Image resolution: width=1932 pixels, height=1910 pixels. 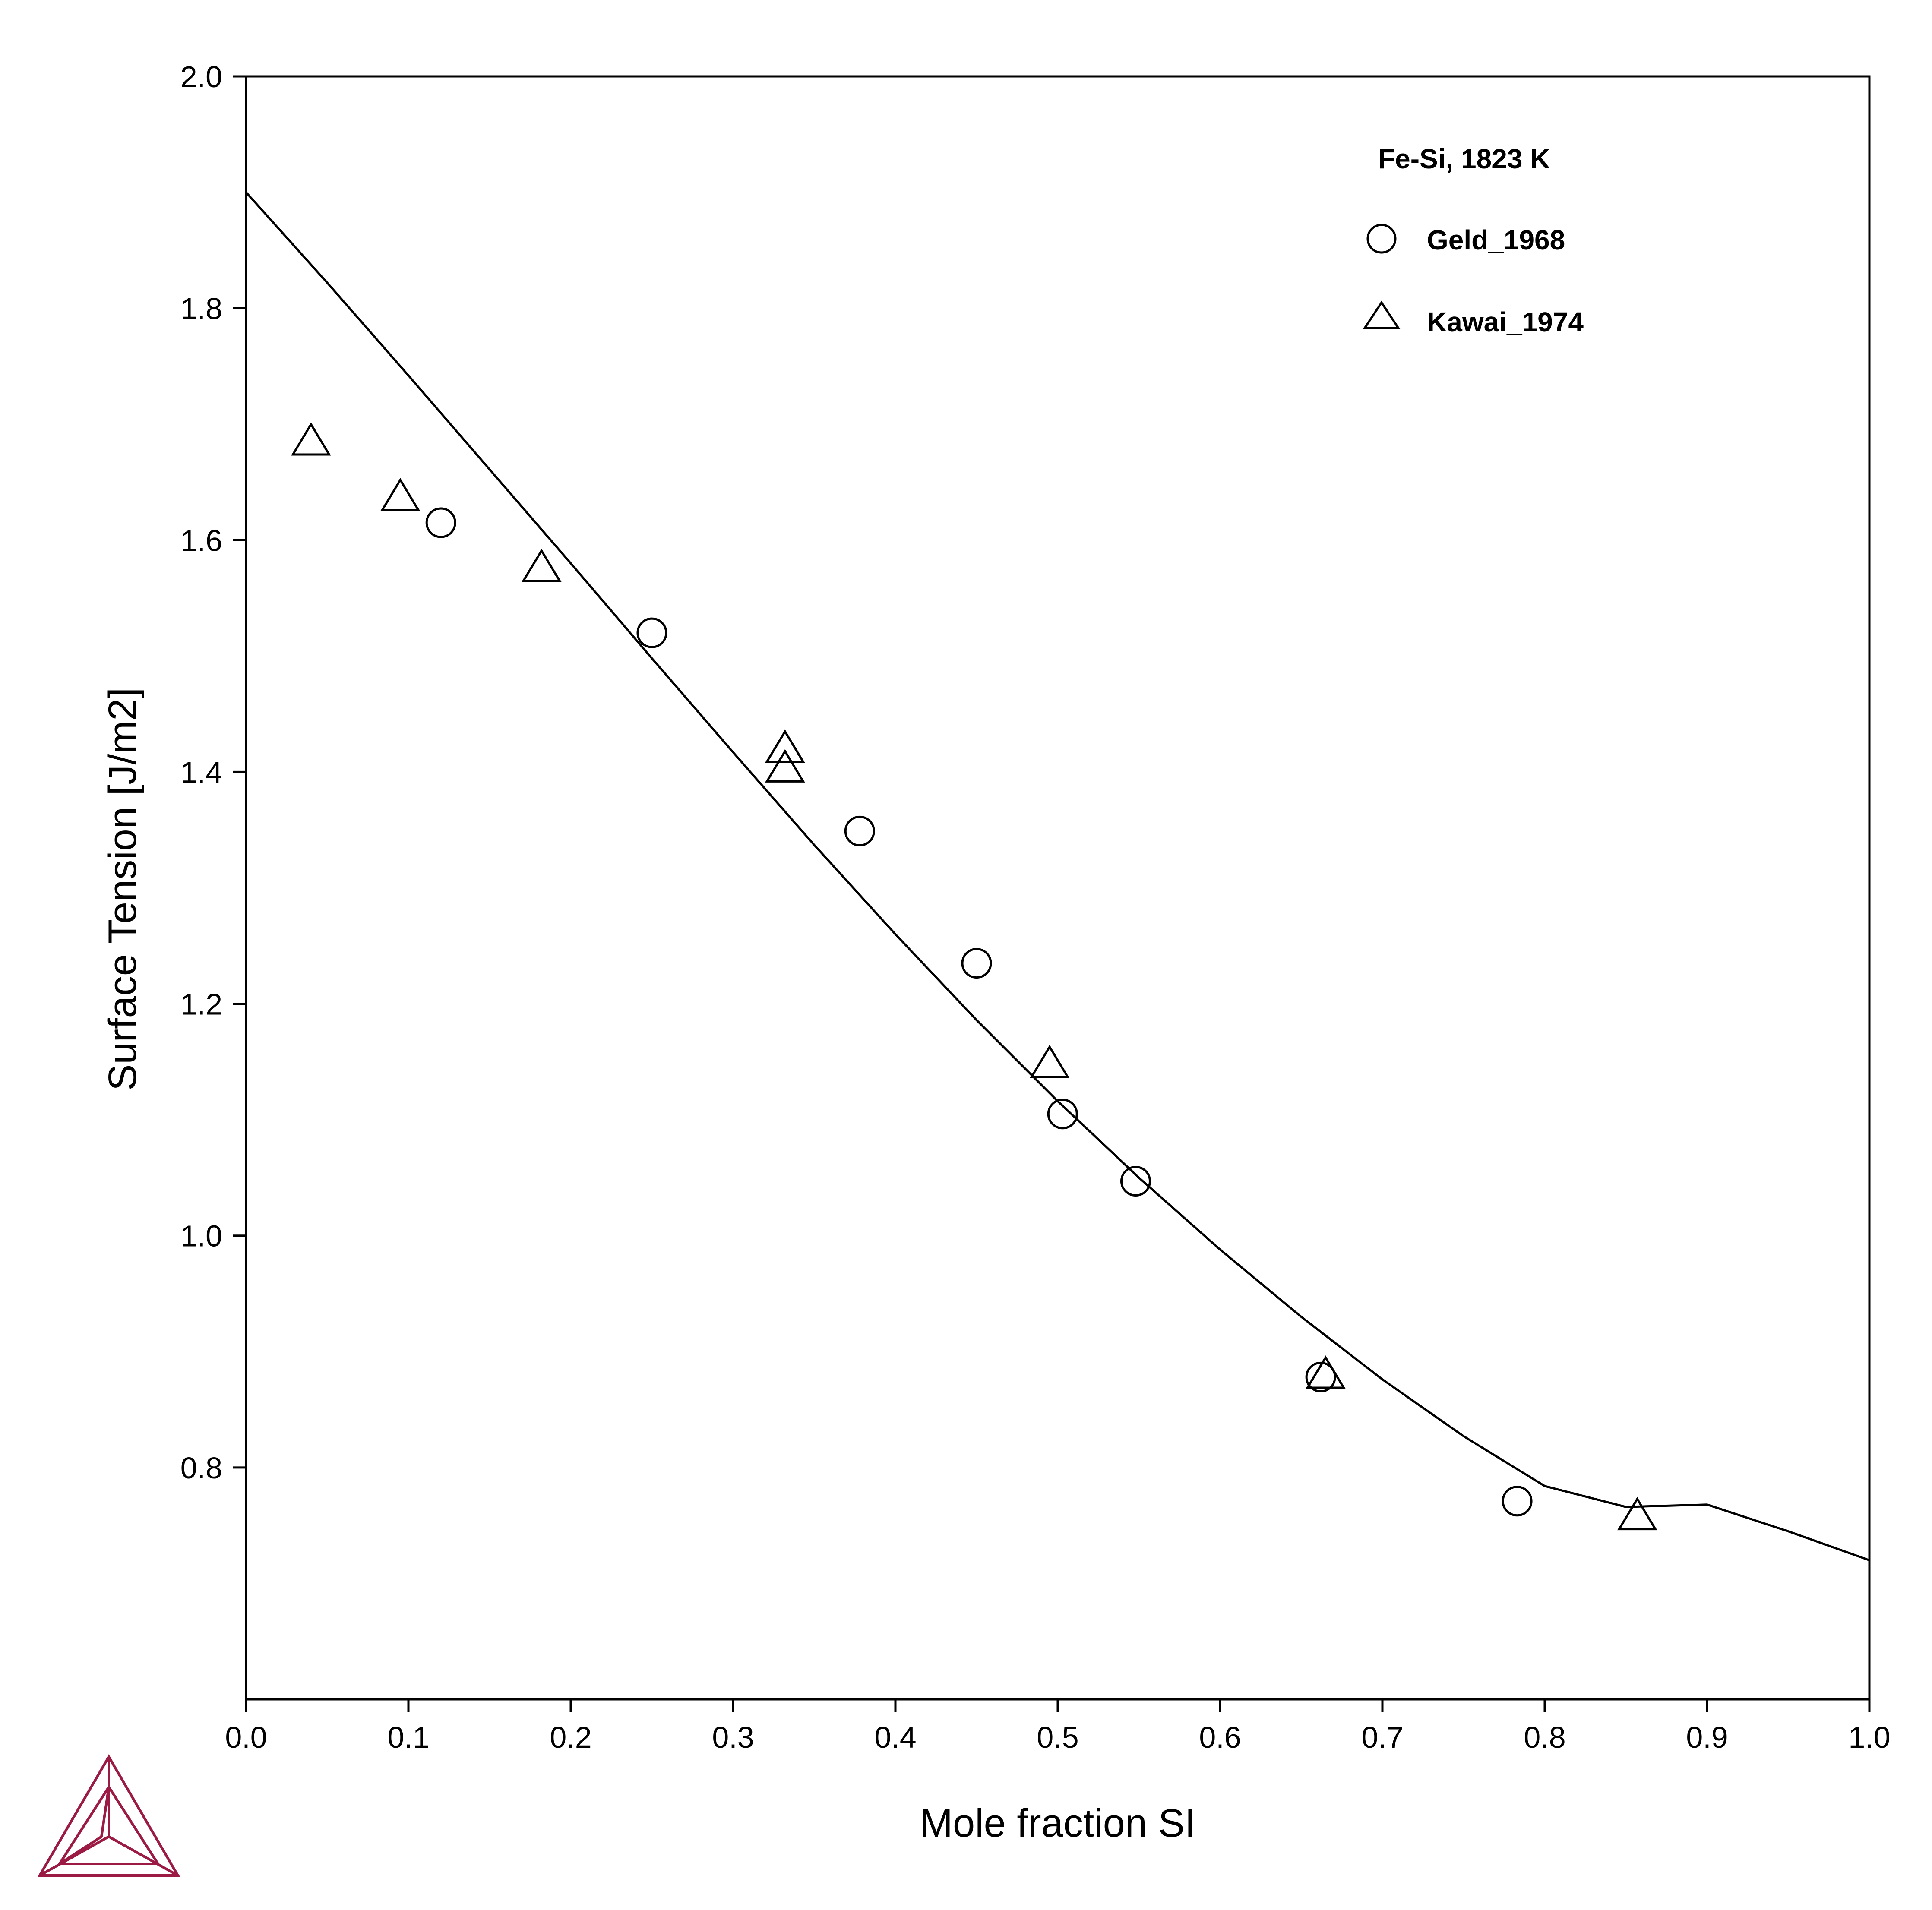 I want to click on y-tick-label: 2.0, so click(x=201, y=77).